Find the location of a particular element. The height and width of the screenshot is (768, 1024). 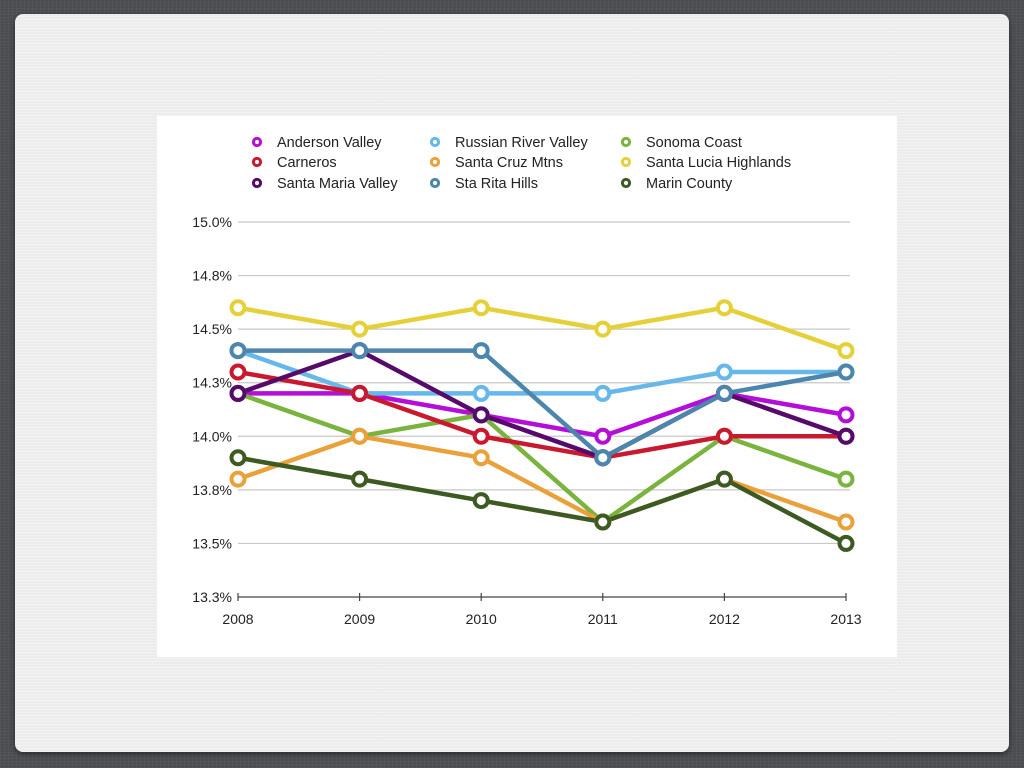

legend-label: Santa Lucia Highlands is located at coordinates (718, 163).